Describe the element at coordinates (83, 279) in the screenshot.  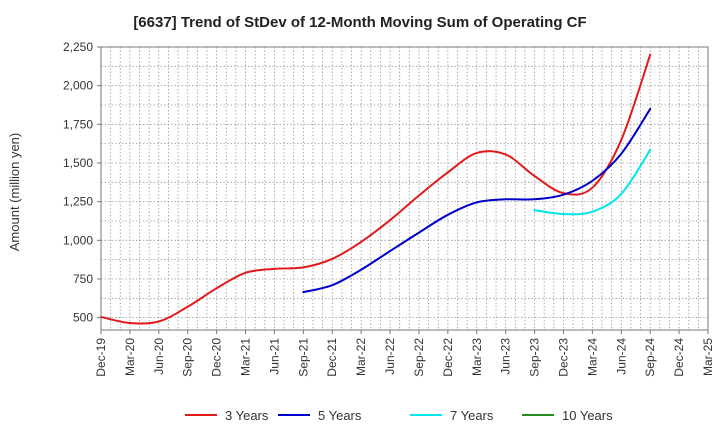
I see `y-tick-label: 750` at that location.